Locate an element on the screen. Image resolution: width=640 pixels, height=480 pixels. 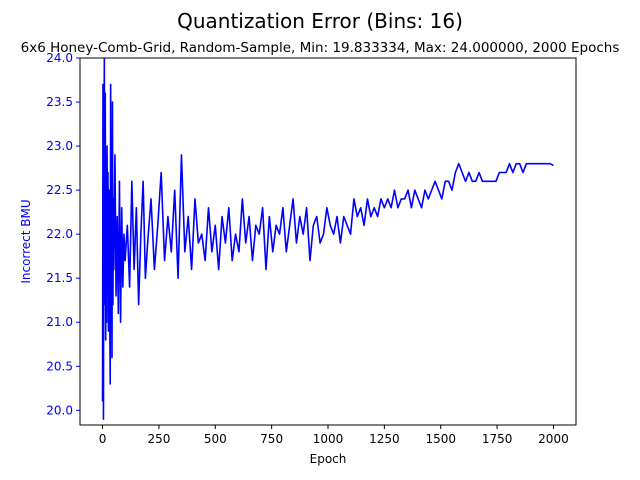
x-axis-label: Epoch is located at coordinates (328, 459).